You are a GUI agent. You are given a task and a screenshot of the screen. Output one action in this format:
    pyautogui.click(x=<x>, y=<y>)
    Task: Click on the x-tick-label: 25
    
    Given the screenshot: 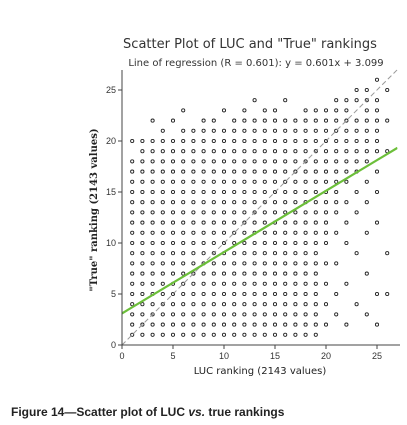 What is the action you would take?
    pyautogui.click(x=377, y=356)
    